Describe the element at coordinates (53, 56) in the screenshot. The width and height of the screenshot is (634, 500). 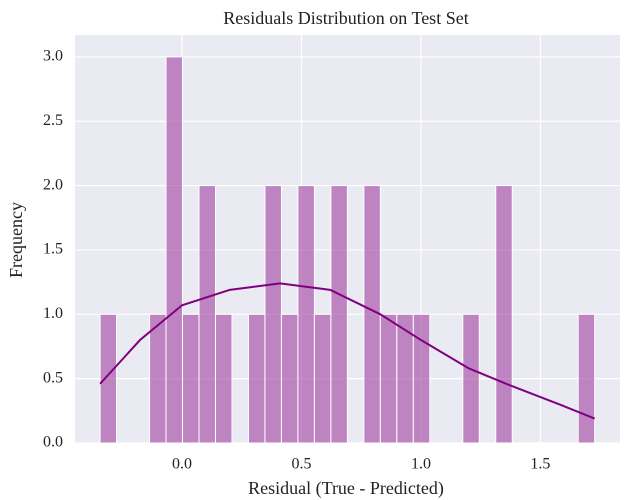
I see `y-tick-label: 3.0` at that location.